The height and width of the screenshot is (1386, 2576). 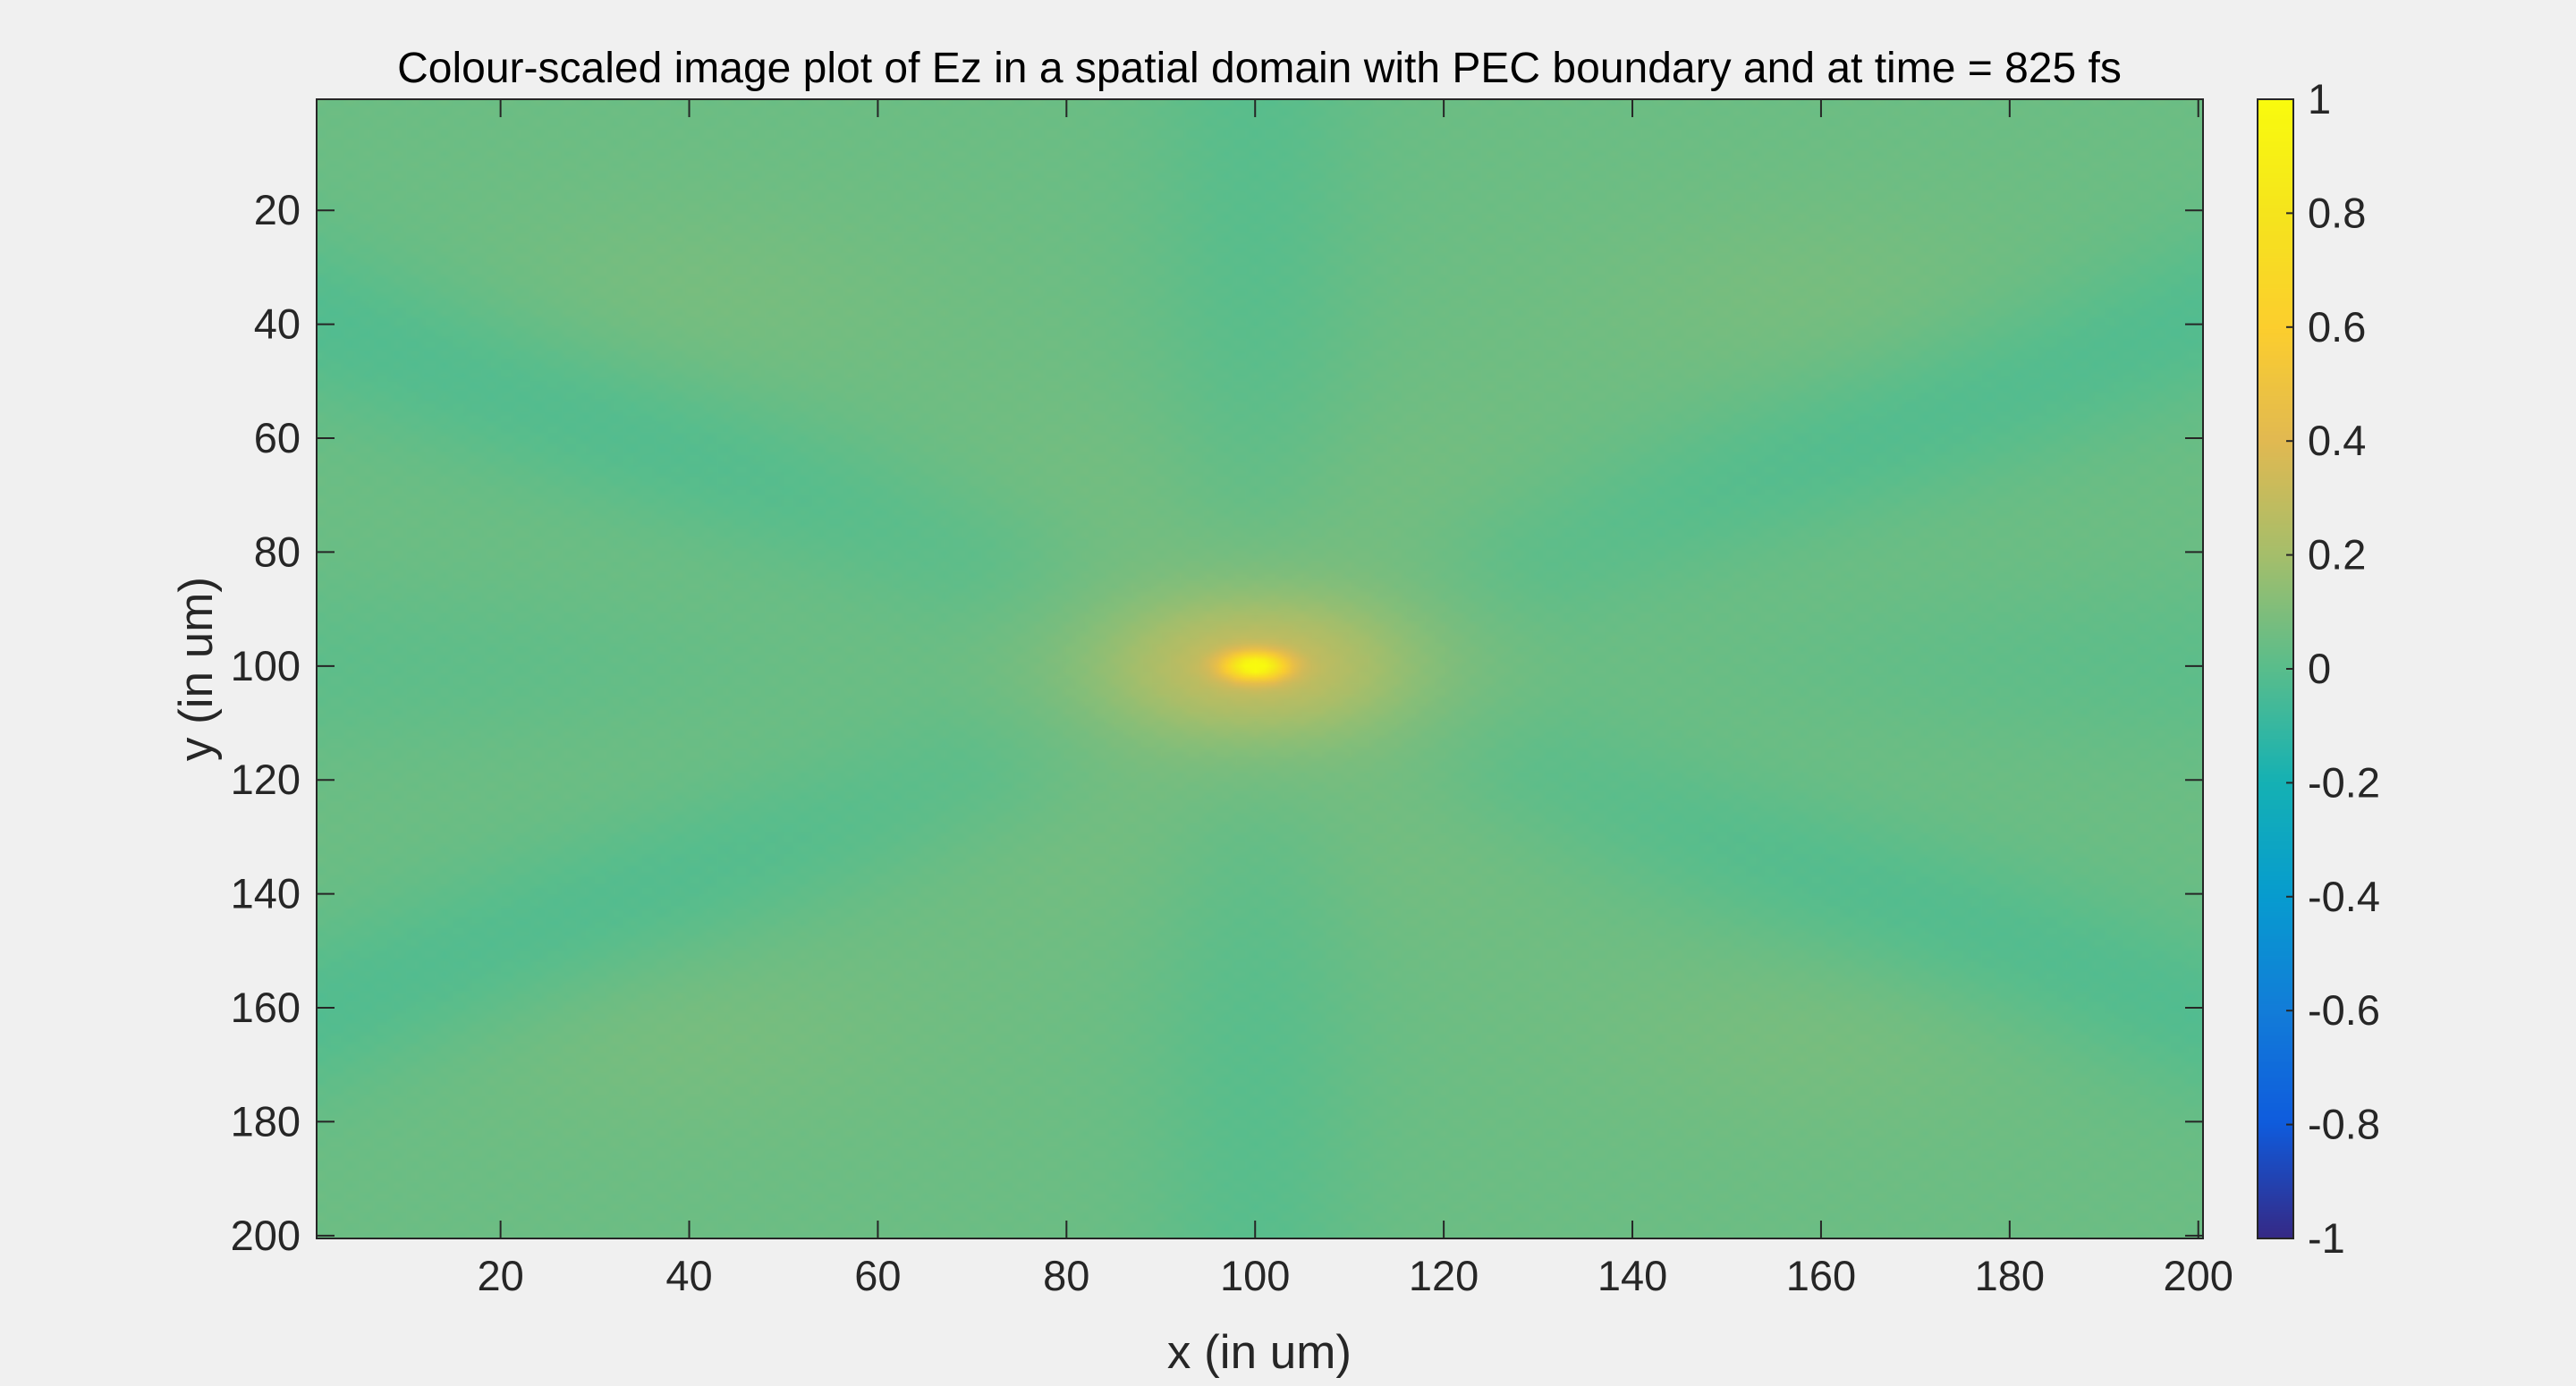 I want to click on y-tick-label: 160, so click(x=266, y=1007).